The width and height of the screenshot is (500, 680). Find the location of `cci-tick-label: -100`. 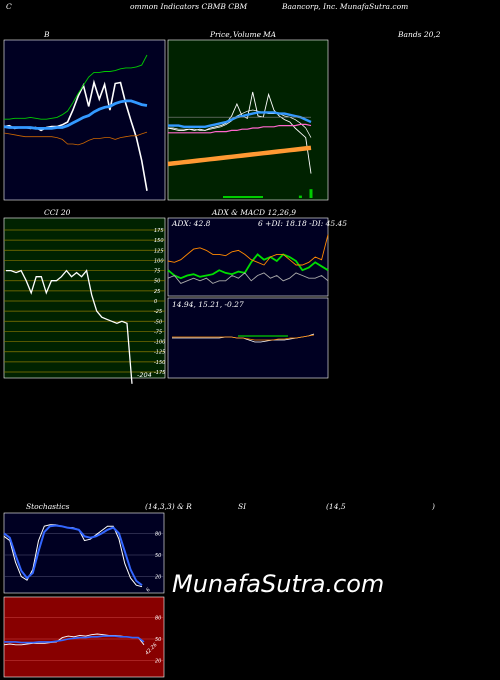

cci-tick-label: -100 is located at coordinates (159, 343).